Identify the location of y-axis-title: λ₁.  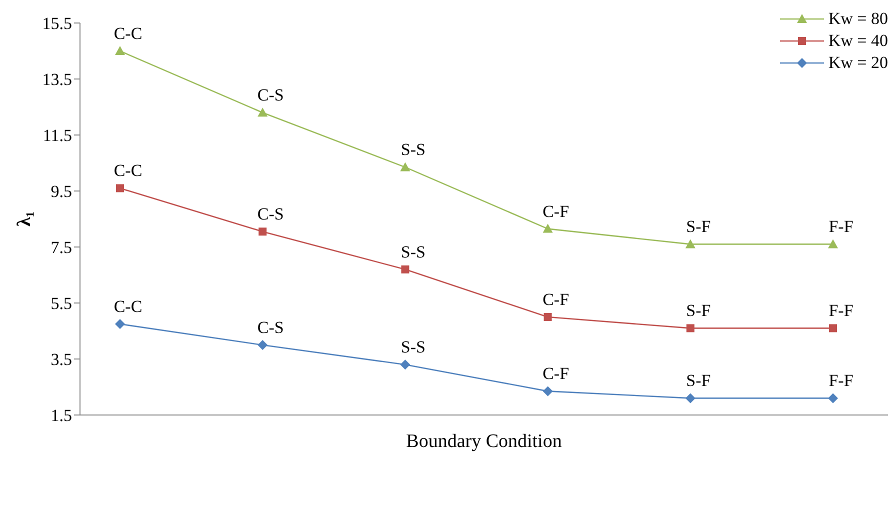
(24, 219).